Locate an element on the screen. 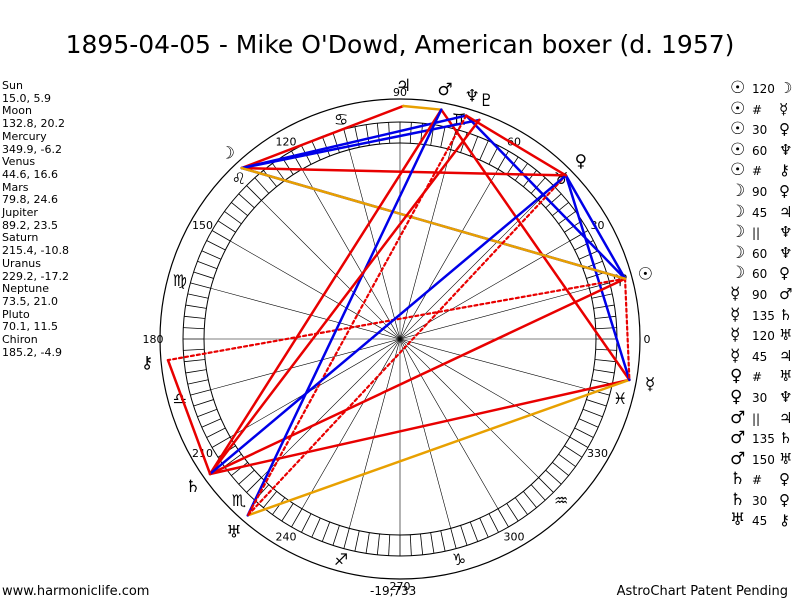 The width and height of the screenshot is (800, 600). planet-glyph: ☿ is located at coordinates (650, 385).